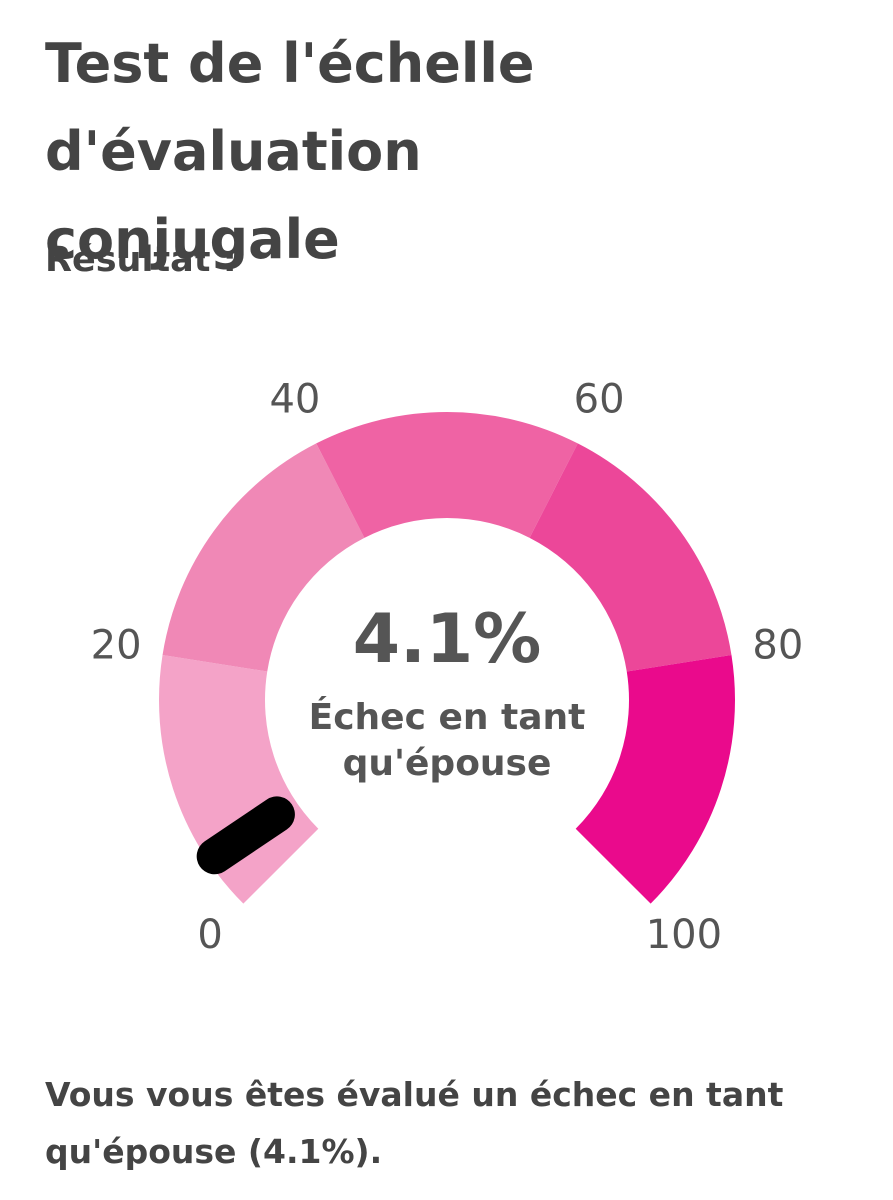 The image size is (893, 1200). I want to click on title: Test de l'échelle d'évaluation conjugale, so click(290, 151).